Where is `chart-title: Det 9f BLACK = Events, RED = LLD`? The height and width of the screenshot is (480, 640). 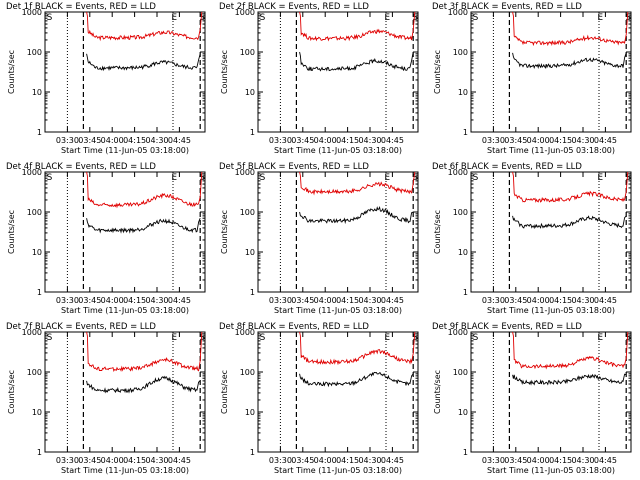 chart-title: Det 9f BLACK = Events, RED = LLD is located at coordinates (507, 327).